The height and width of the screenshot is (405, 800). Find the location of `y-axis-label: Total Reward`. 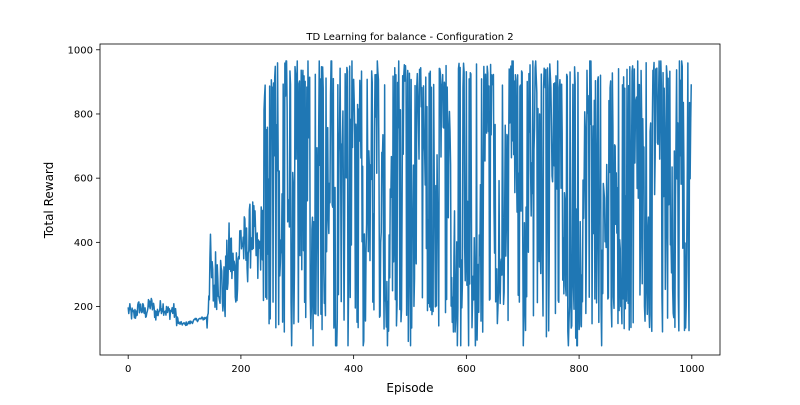

y-axis-label: Total Reward is located at coordinates (49, 201).